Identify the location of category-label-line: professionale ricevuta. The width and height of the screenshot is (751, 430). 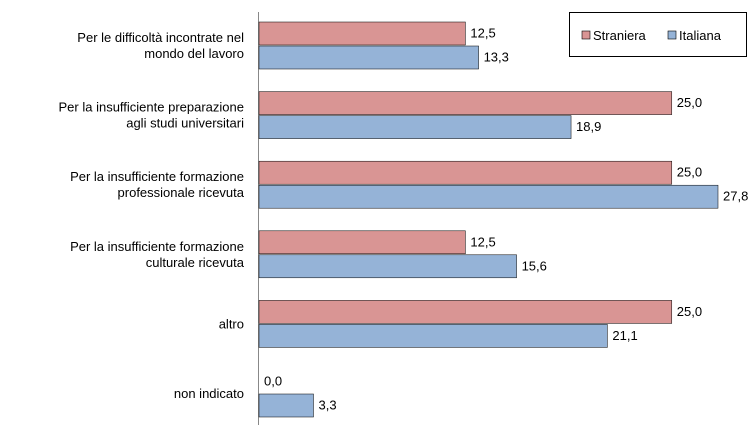
(181, 192).